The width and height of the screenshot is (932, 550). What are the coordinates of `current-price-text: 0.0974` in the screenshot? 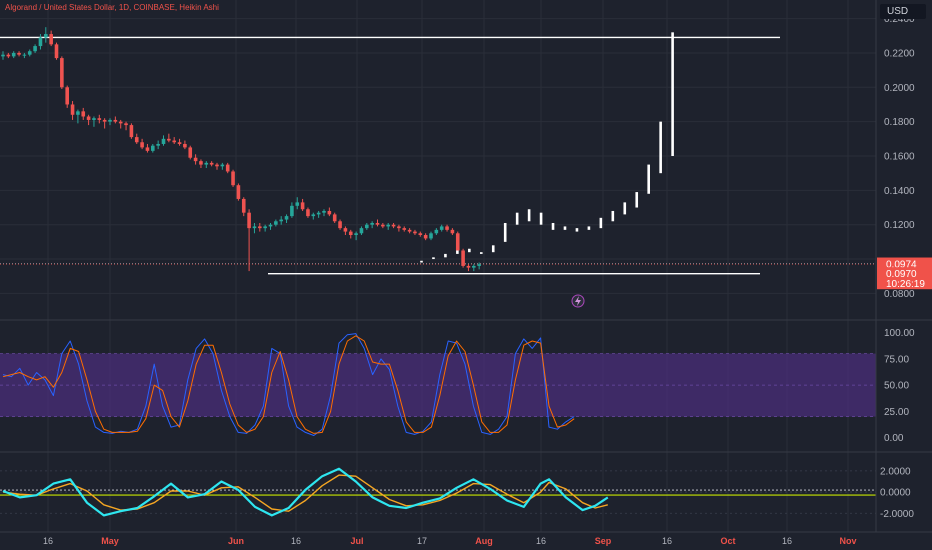 It's located at (901, 265).